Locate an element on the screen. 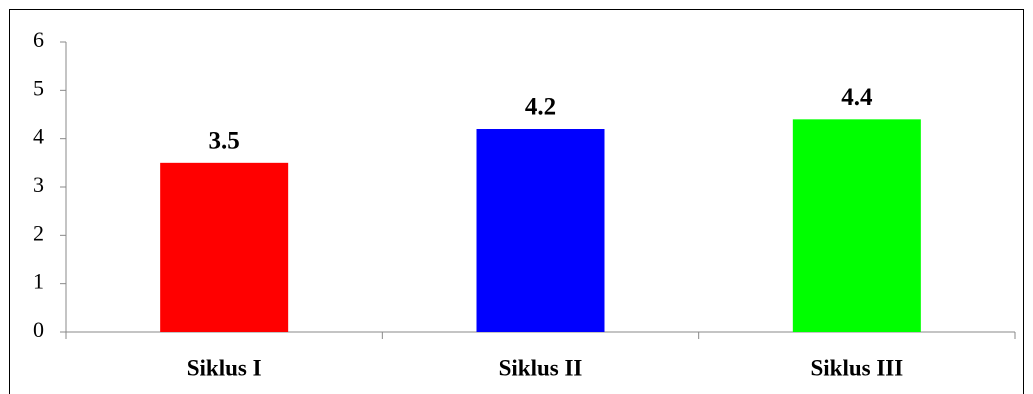  x-tick-label: Siklus II is located at coordinates (541, 367).